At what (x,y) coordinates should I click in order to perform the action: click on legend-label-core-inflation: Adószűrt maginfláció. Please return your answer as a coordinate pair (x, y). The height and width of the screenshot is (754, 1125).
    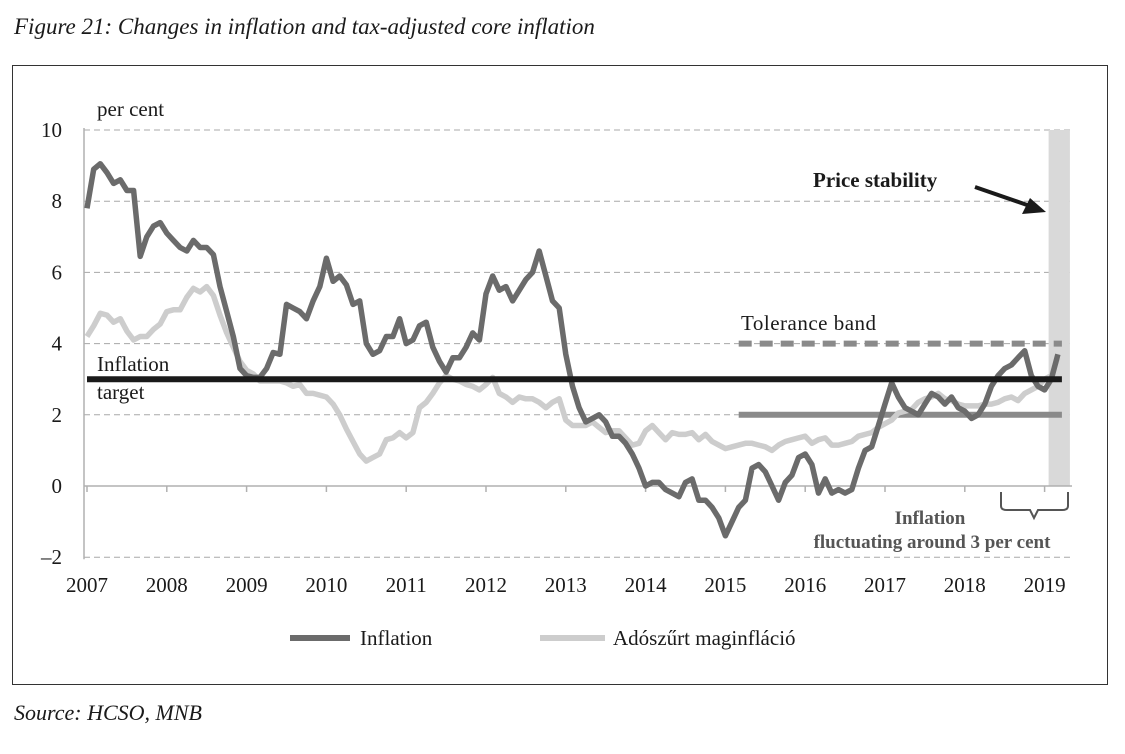
    Looking at the image, I should click on (704, 638).